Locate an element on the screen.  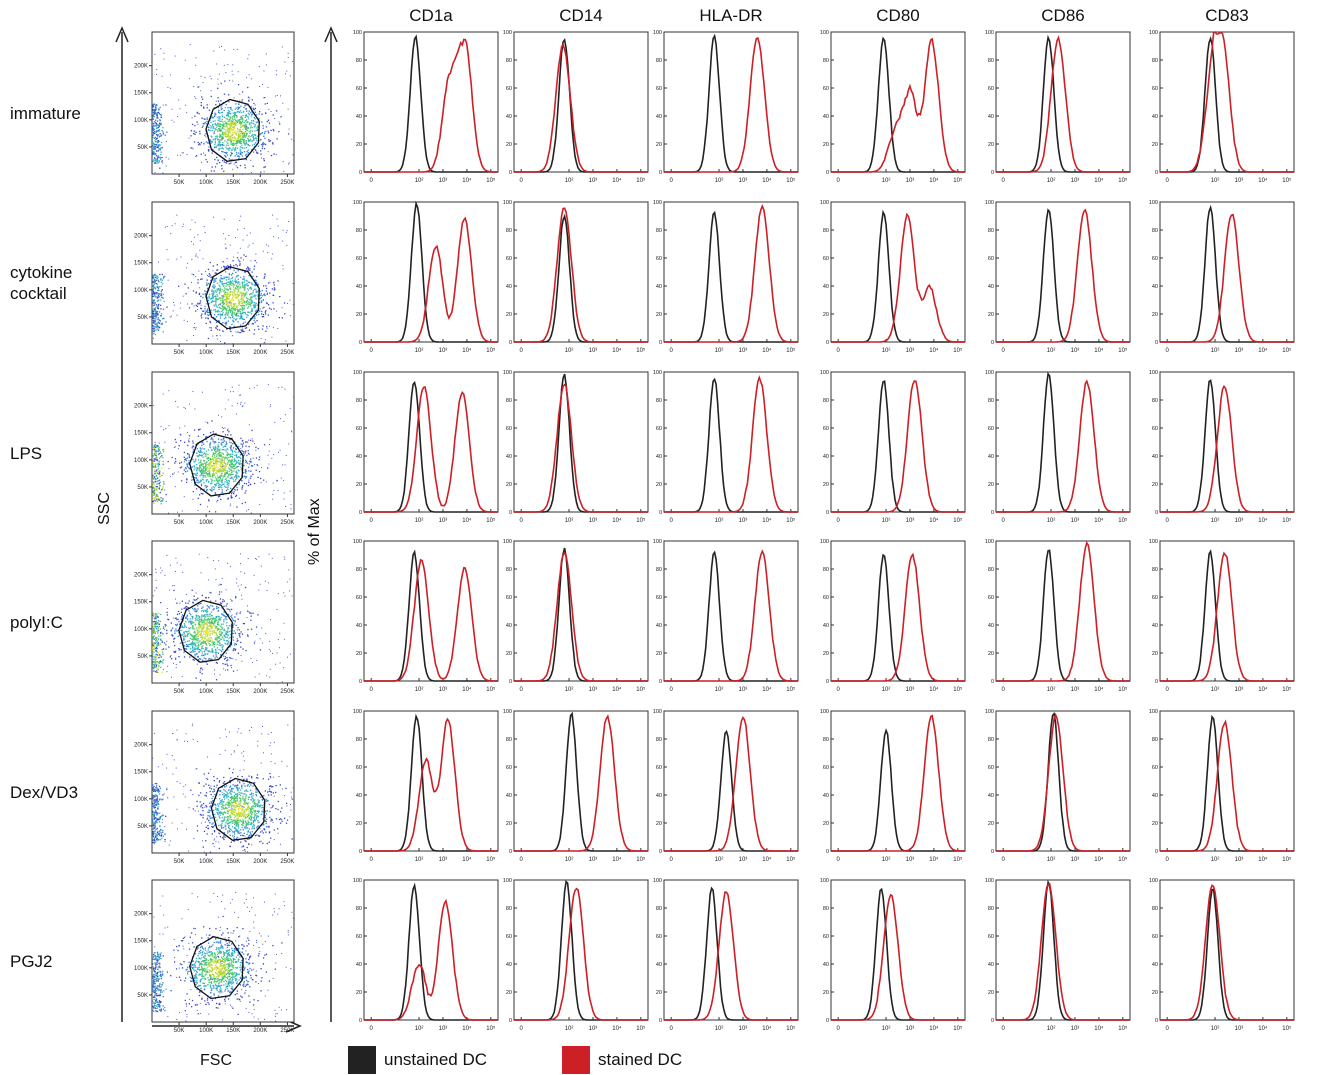
scatter-x-tick-label: 100K is located at coordinates (206, 183).